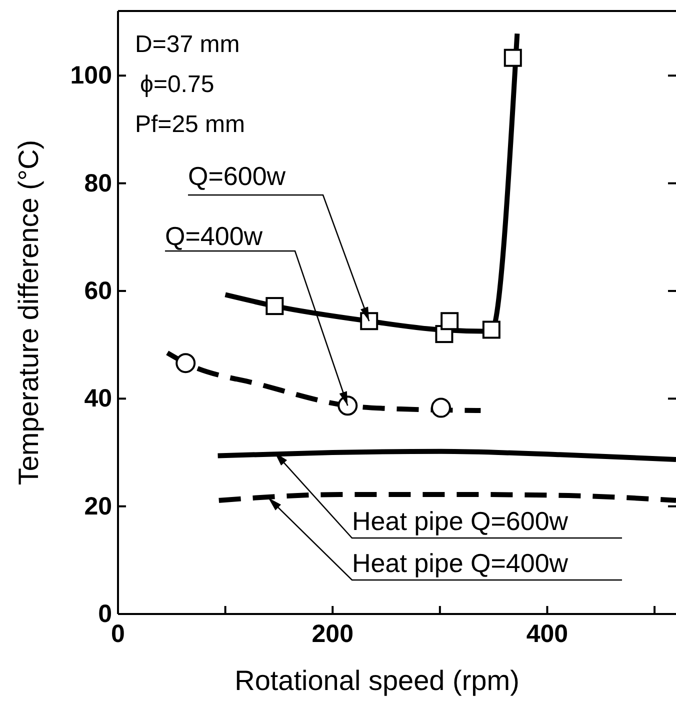  What do you see at coordinates (98, 290) in the screenshot?
I see `y-tick-label: 60` at bounding box center [98, 290].